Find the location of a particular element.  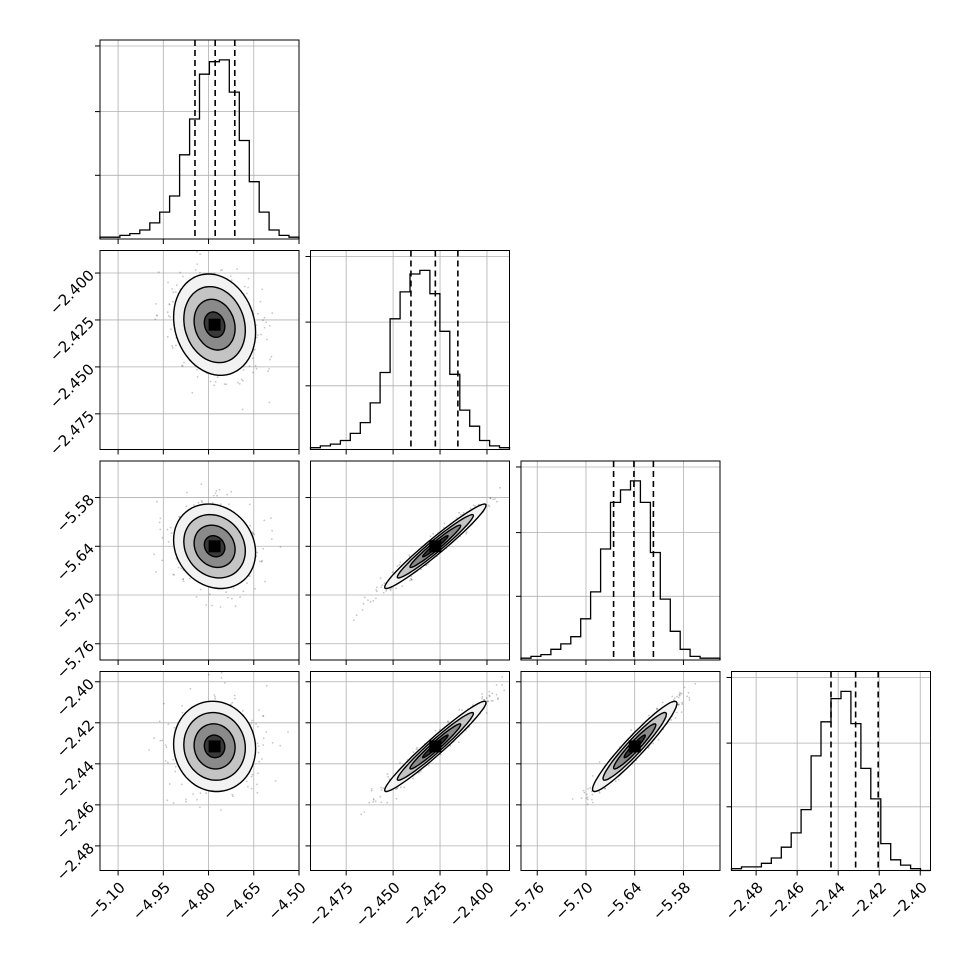

x-tick-label: −4.50 is located at coordinates (287, 901).